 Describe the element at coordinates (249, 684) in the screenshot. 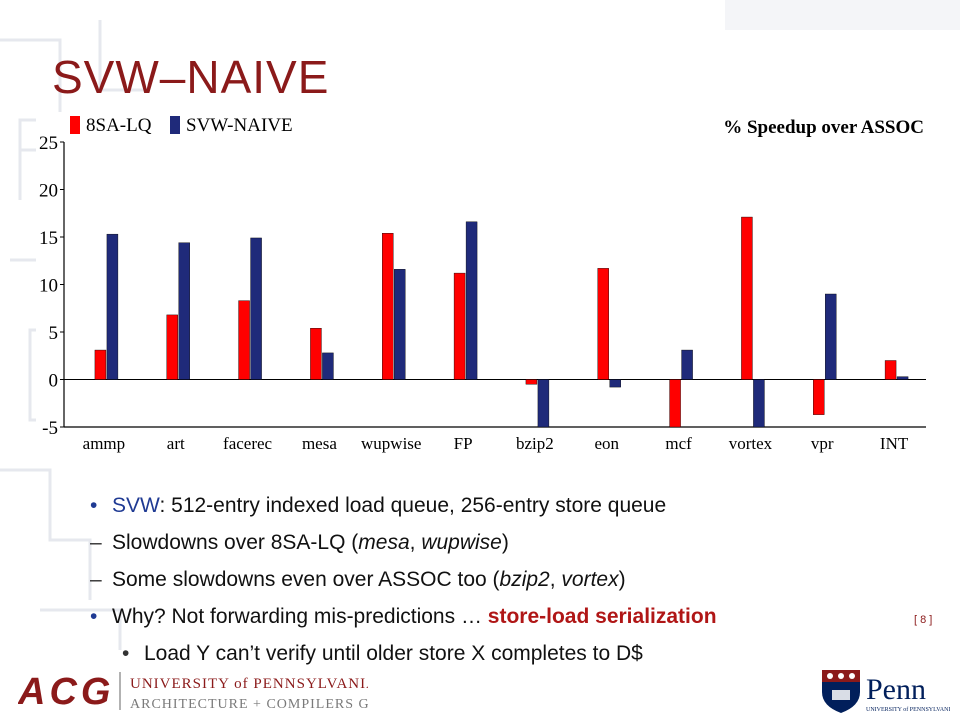

I see `acg-university-line: UNIVERSITY of PENNSYLVANIA` at that location.